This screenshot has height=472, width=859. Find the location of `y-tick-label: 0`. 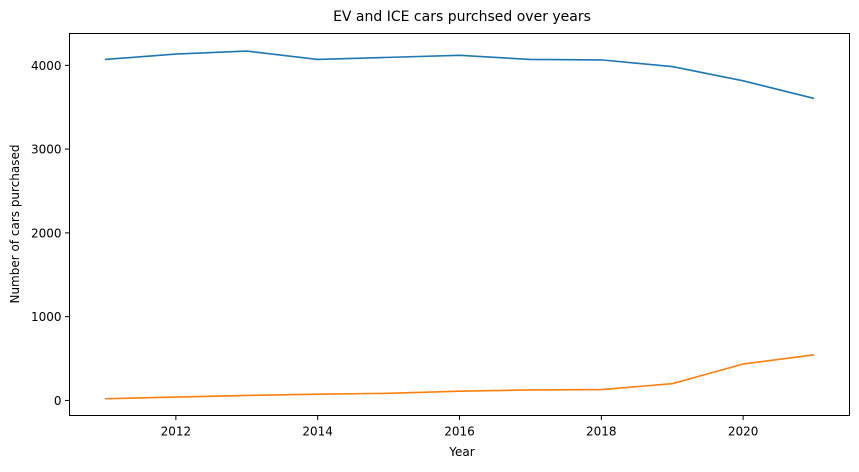

y-tick-label: 0 is located at coordinates (58, 401).